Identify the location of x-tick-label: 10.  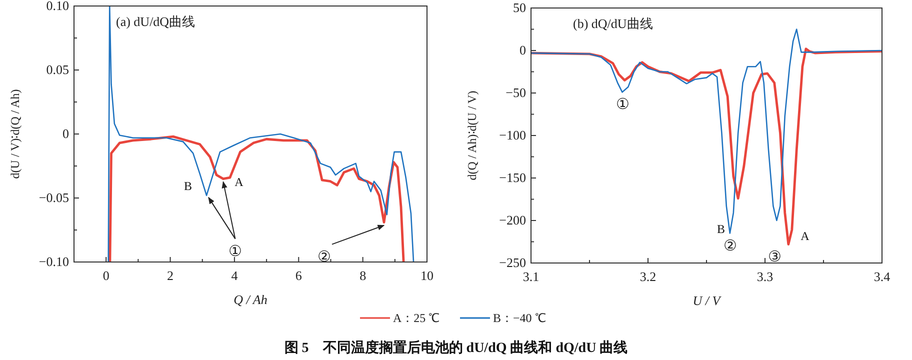
(427, 275).